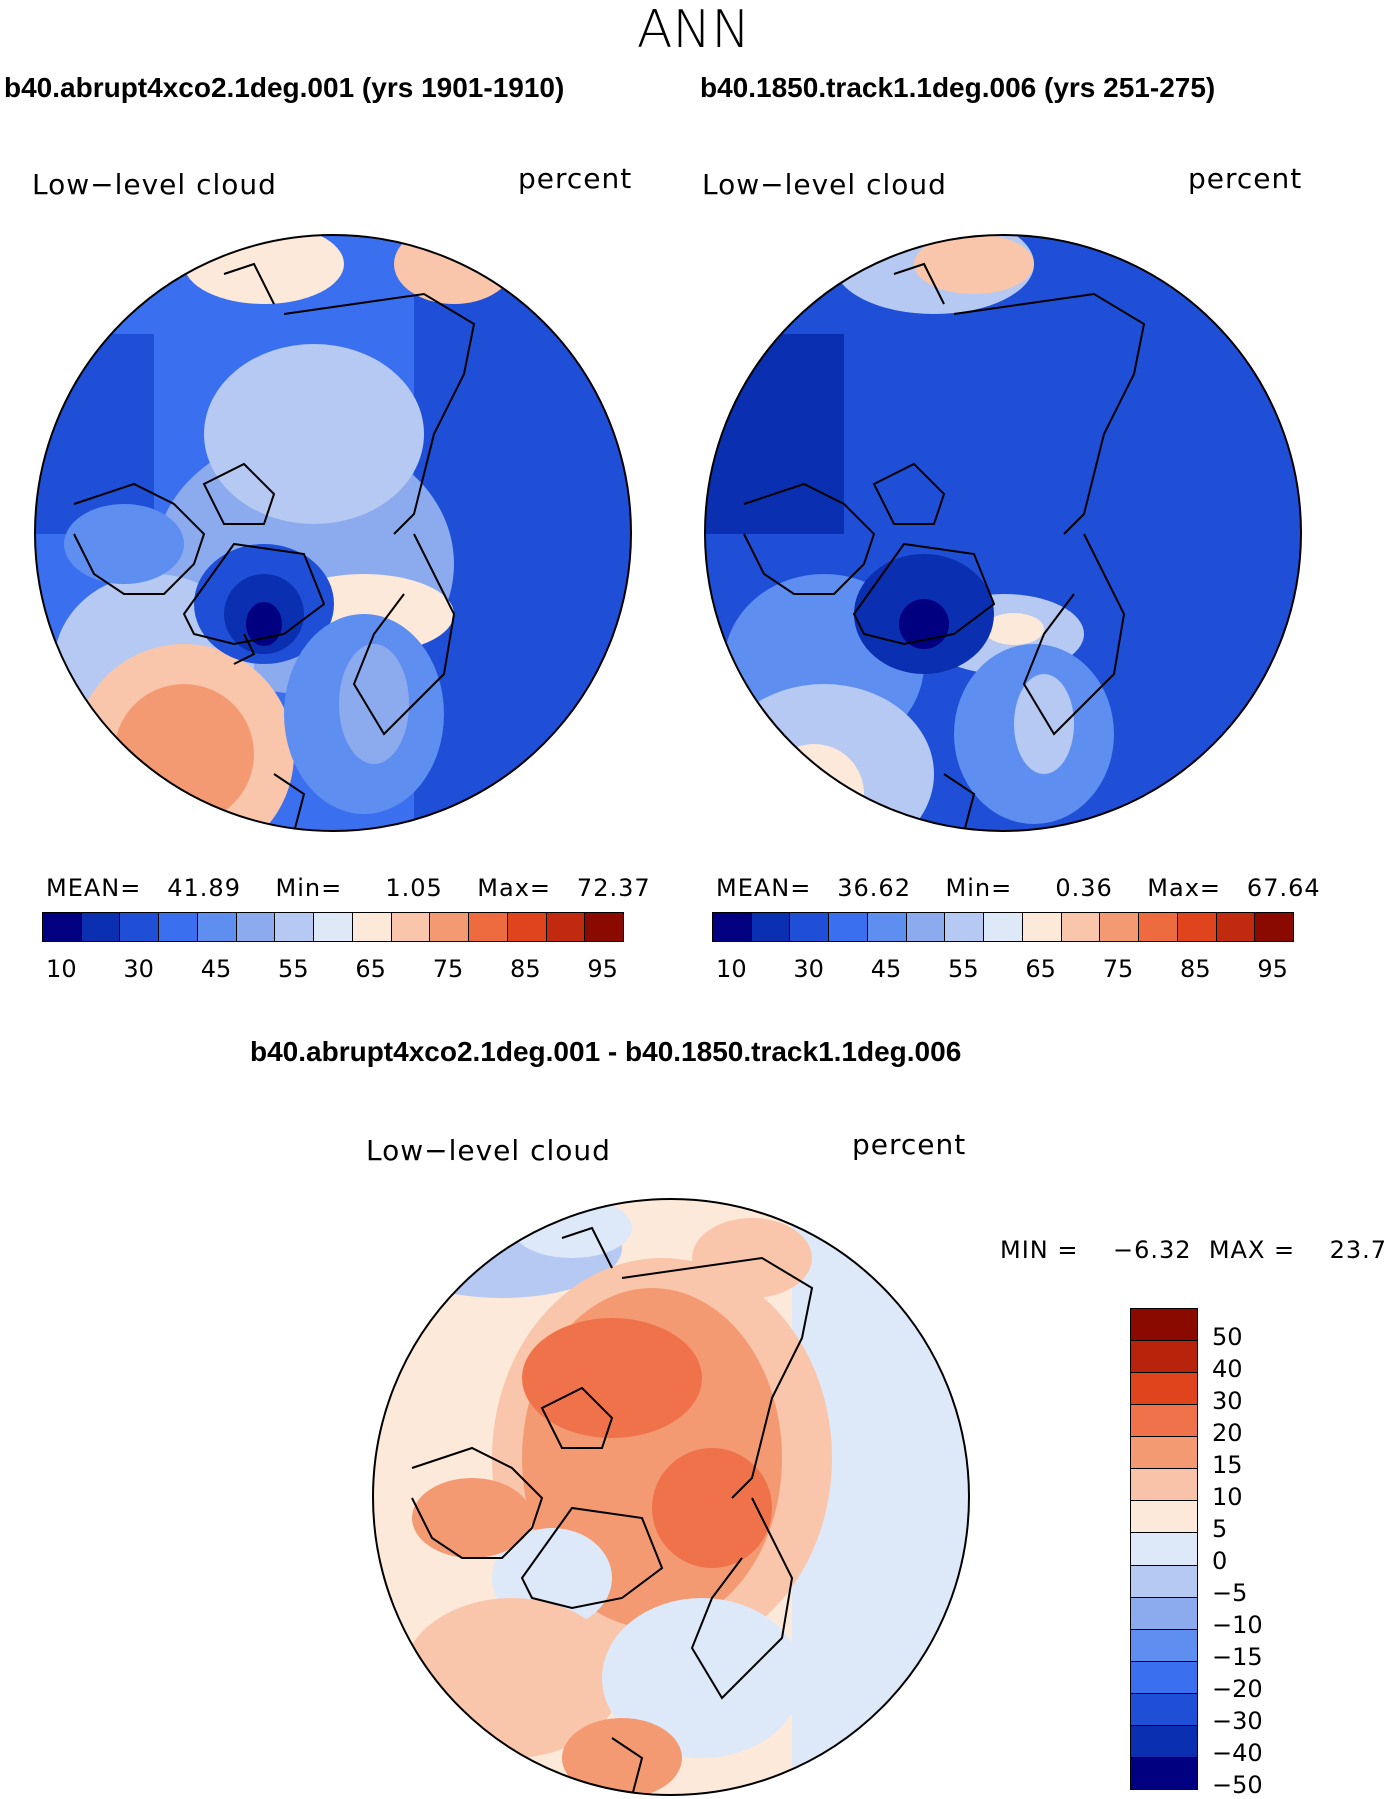  What do you see at coordinates (525, 969) in the screenshot?
I see `panel-1-colorbar-tick-label: 85` at bounding box center [525, 969].